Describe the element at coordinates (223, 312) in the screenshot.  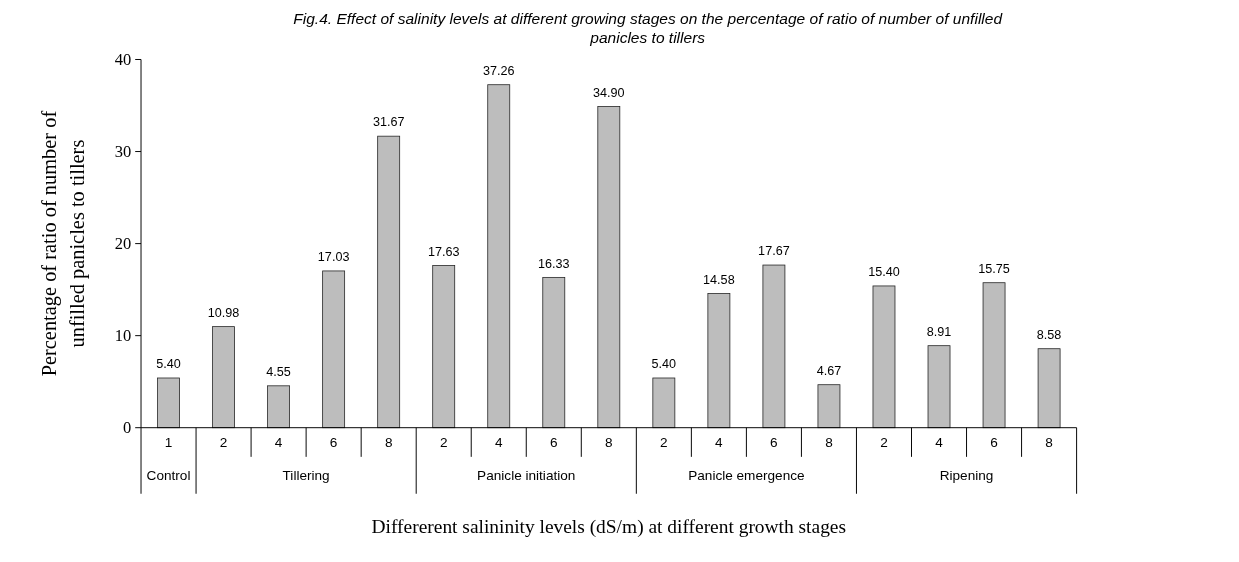
I see `data-label: 10.98` at that location.